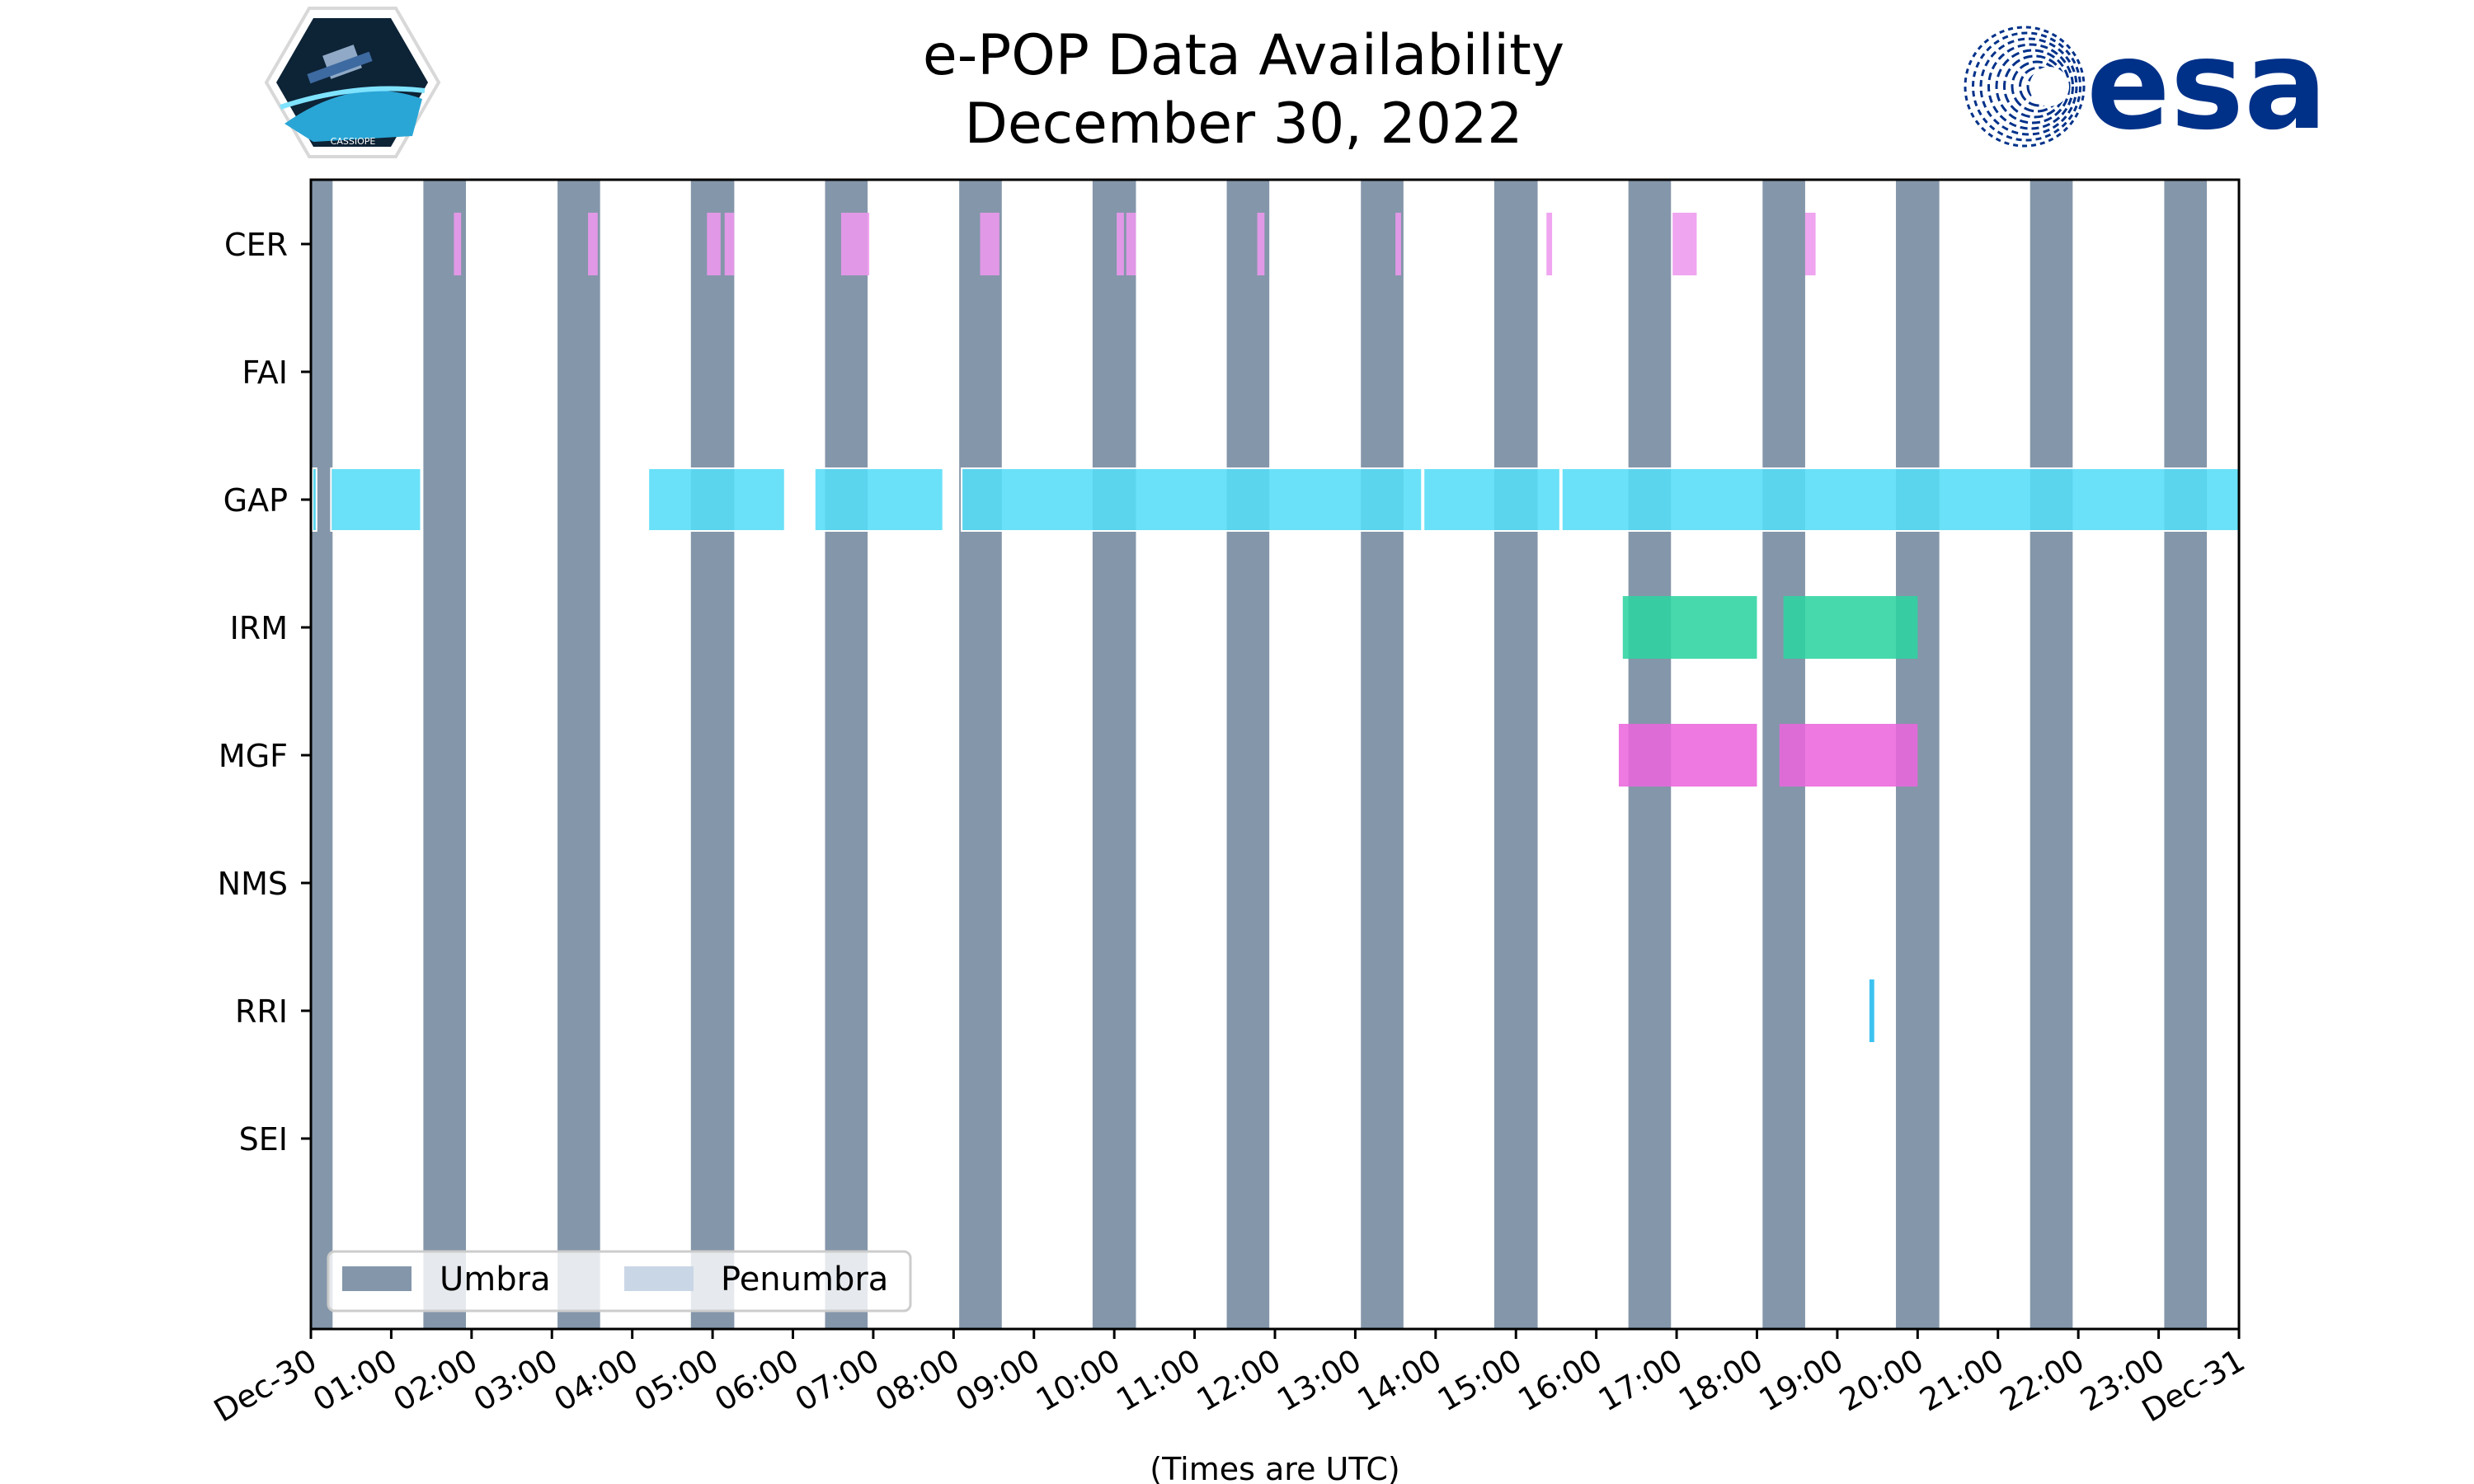  Describe the element at coordinates (2049, 86) in the screenshot. I see `esa-swirl-core` at that location.